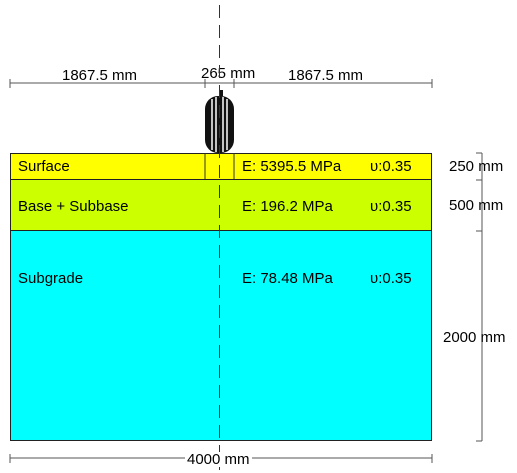 The width and height of the screenshot is (517, 473). Describe the element at coordinates (51, 278) in the screenshot. I see `layer-subgrade-name: Subgrade` at that location.